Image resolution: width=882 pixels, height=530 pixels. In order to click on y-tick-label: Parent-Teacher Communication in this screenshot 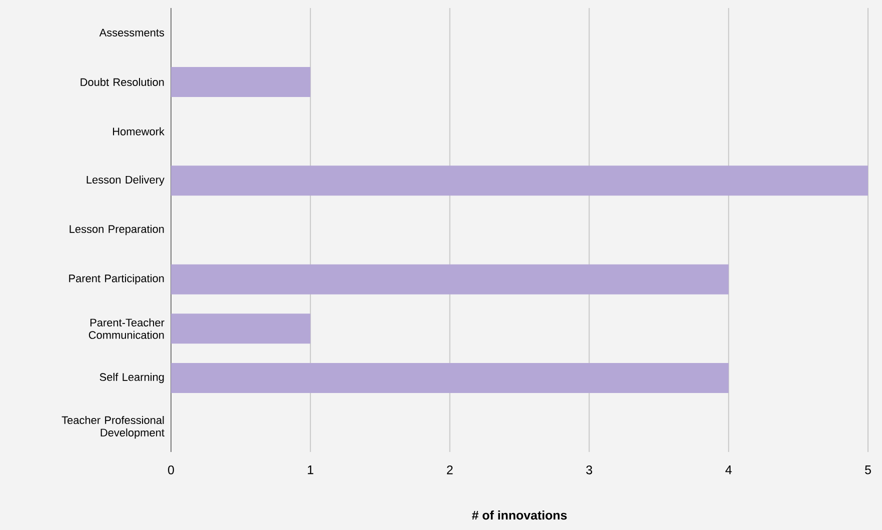, I will do `click(126, 328)`.